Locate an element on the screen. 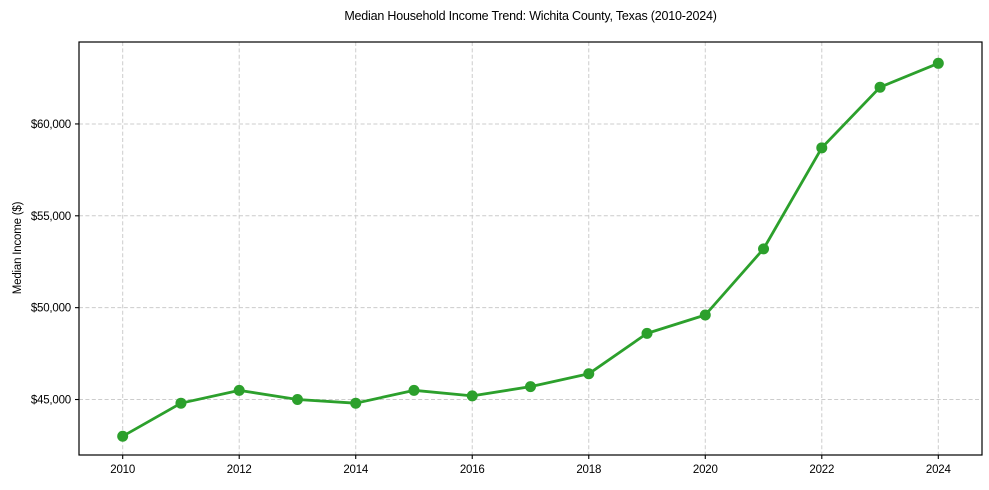  data-point-2014 is located at coordinates (356, 403).